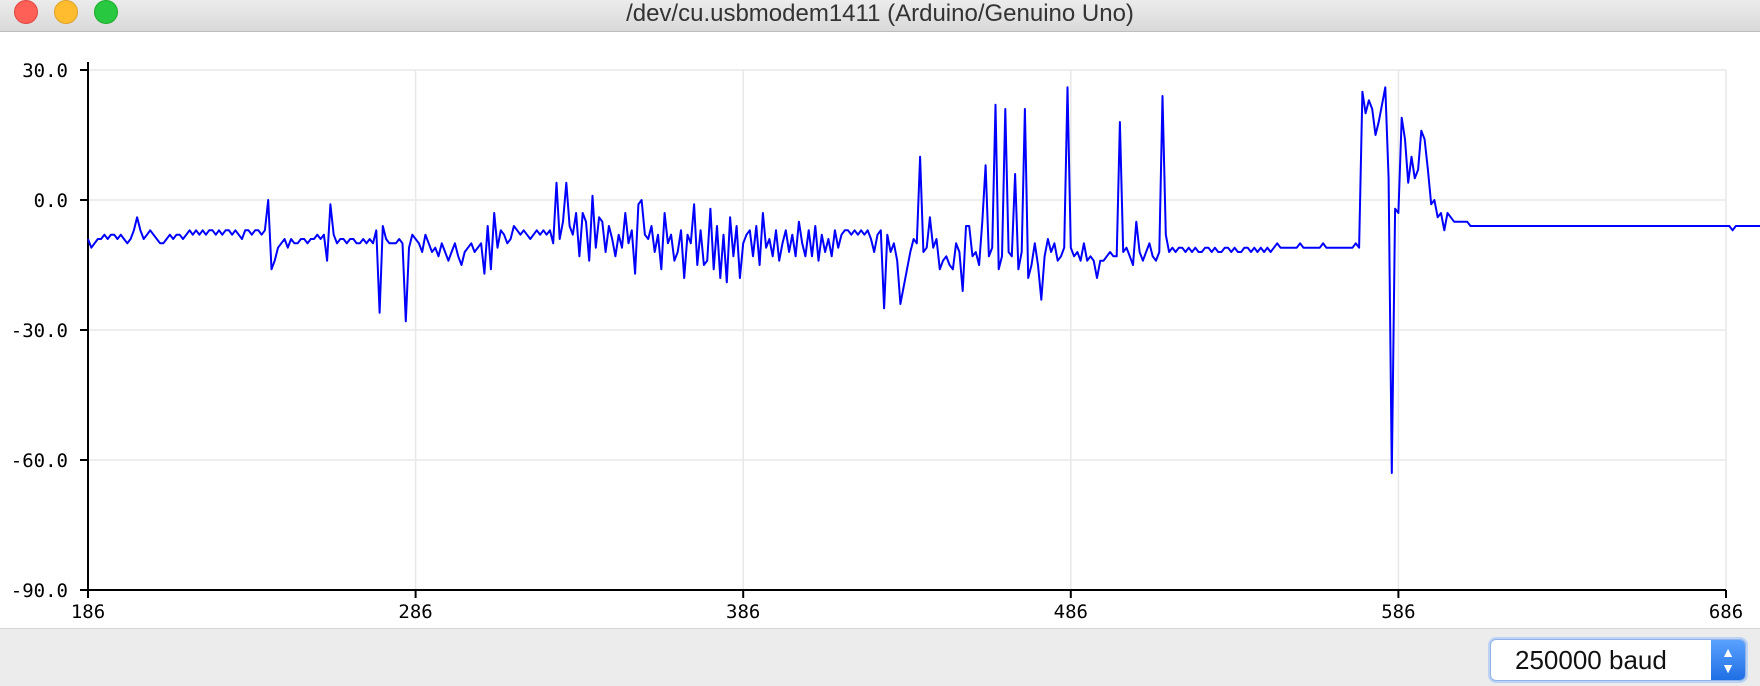 This screenshot has width=1760, height=686. I want to click on y-tick-label: 30.0, so click(45, 71).